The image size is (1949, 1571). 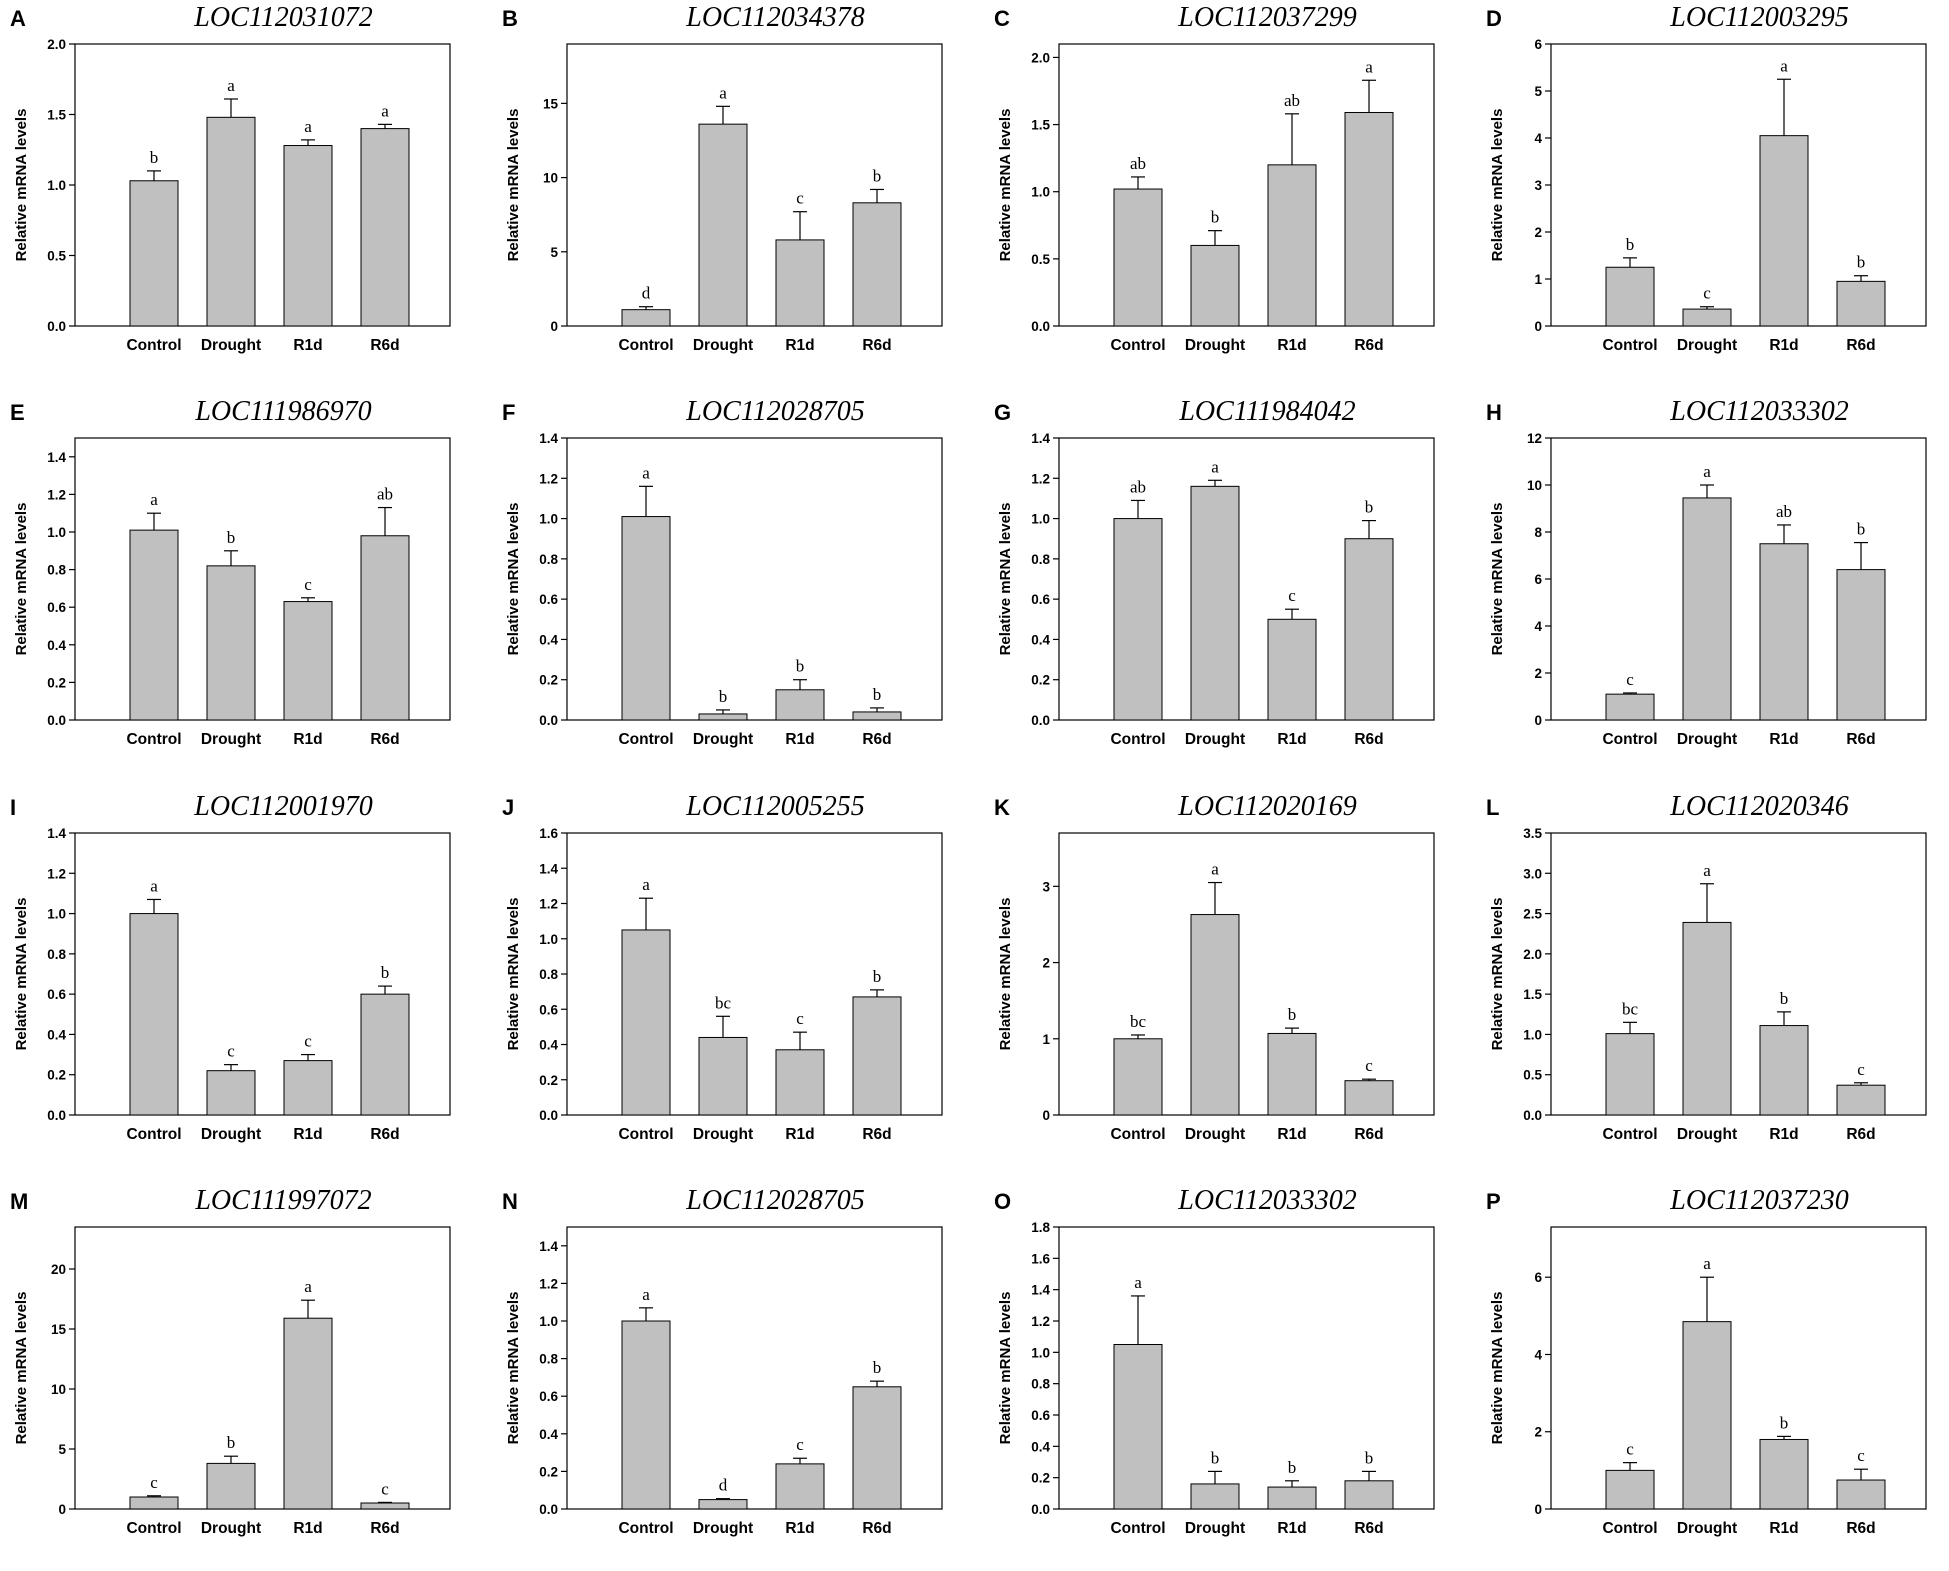 What do you see at coordinates (283, 411) in the screenshot?
I see `chart-title: LOC111986970` at bounding box center [283, 411].